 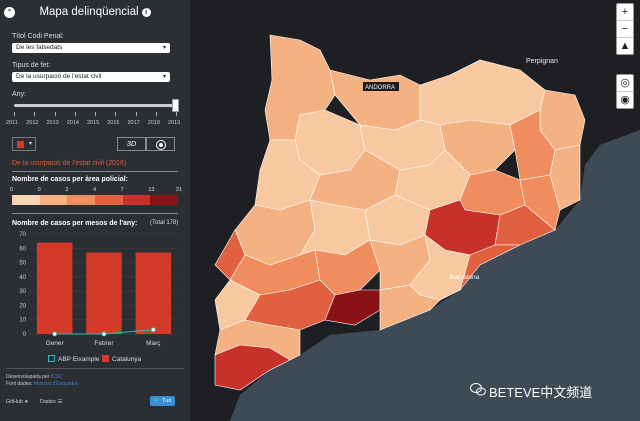 I want to click on chart-total: (Total 178), so click(x=164, y=223).